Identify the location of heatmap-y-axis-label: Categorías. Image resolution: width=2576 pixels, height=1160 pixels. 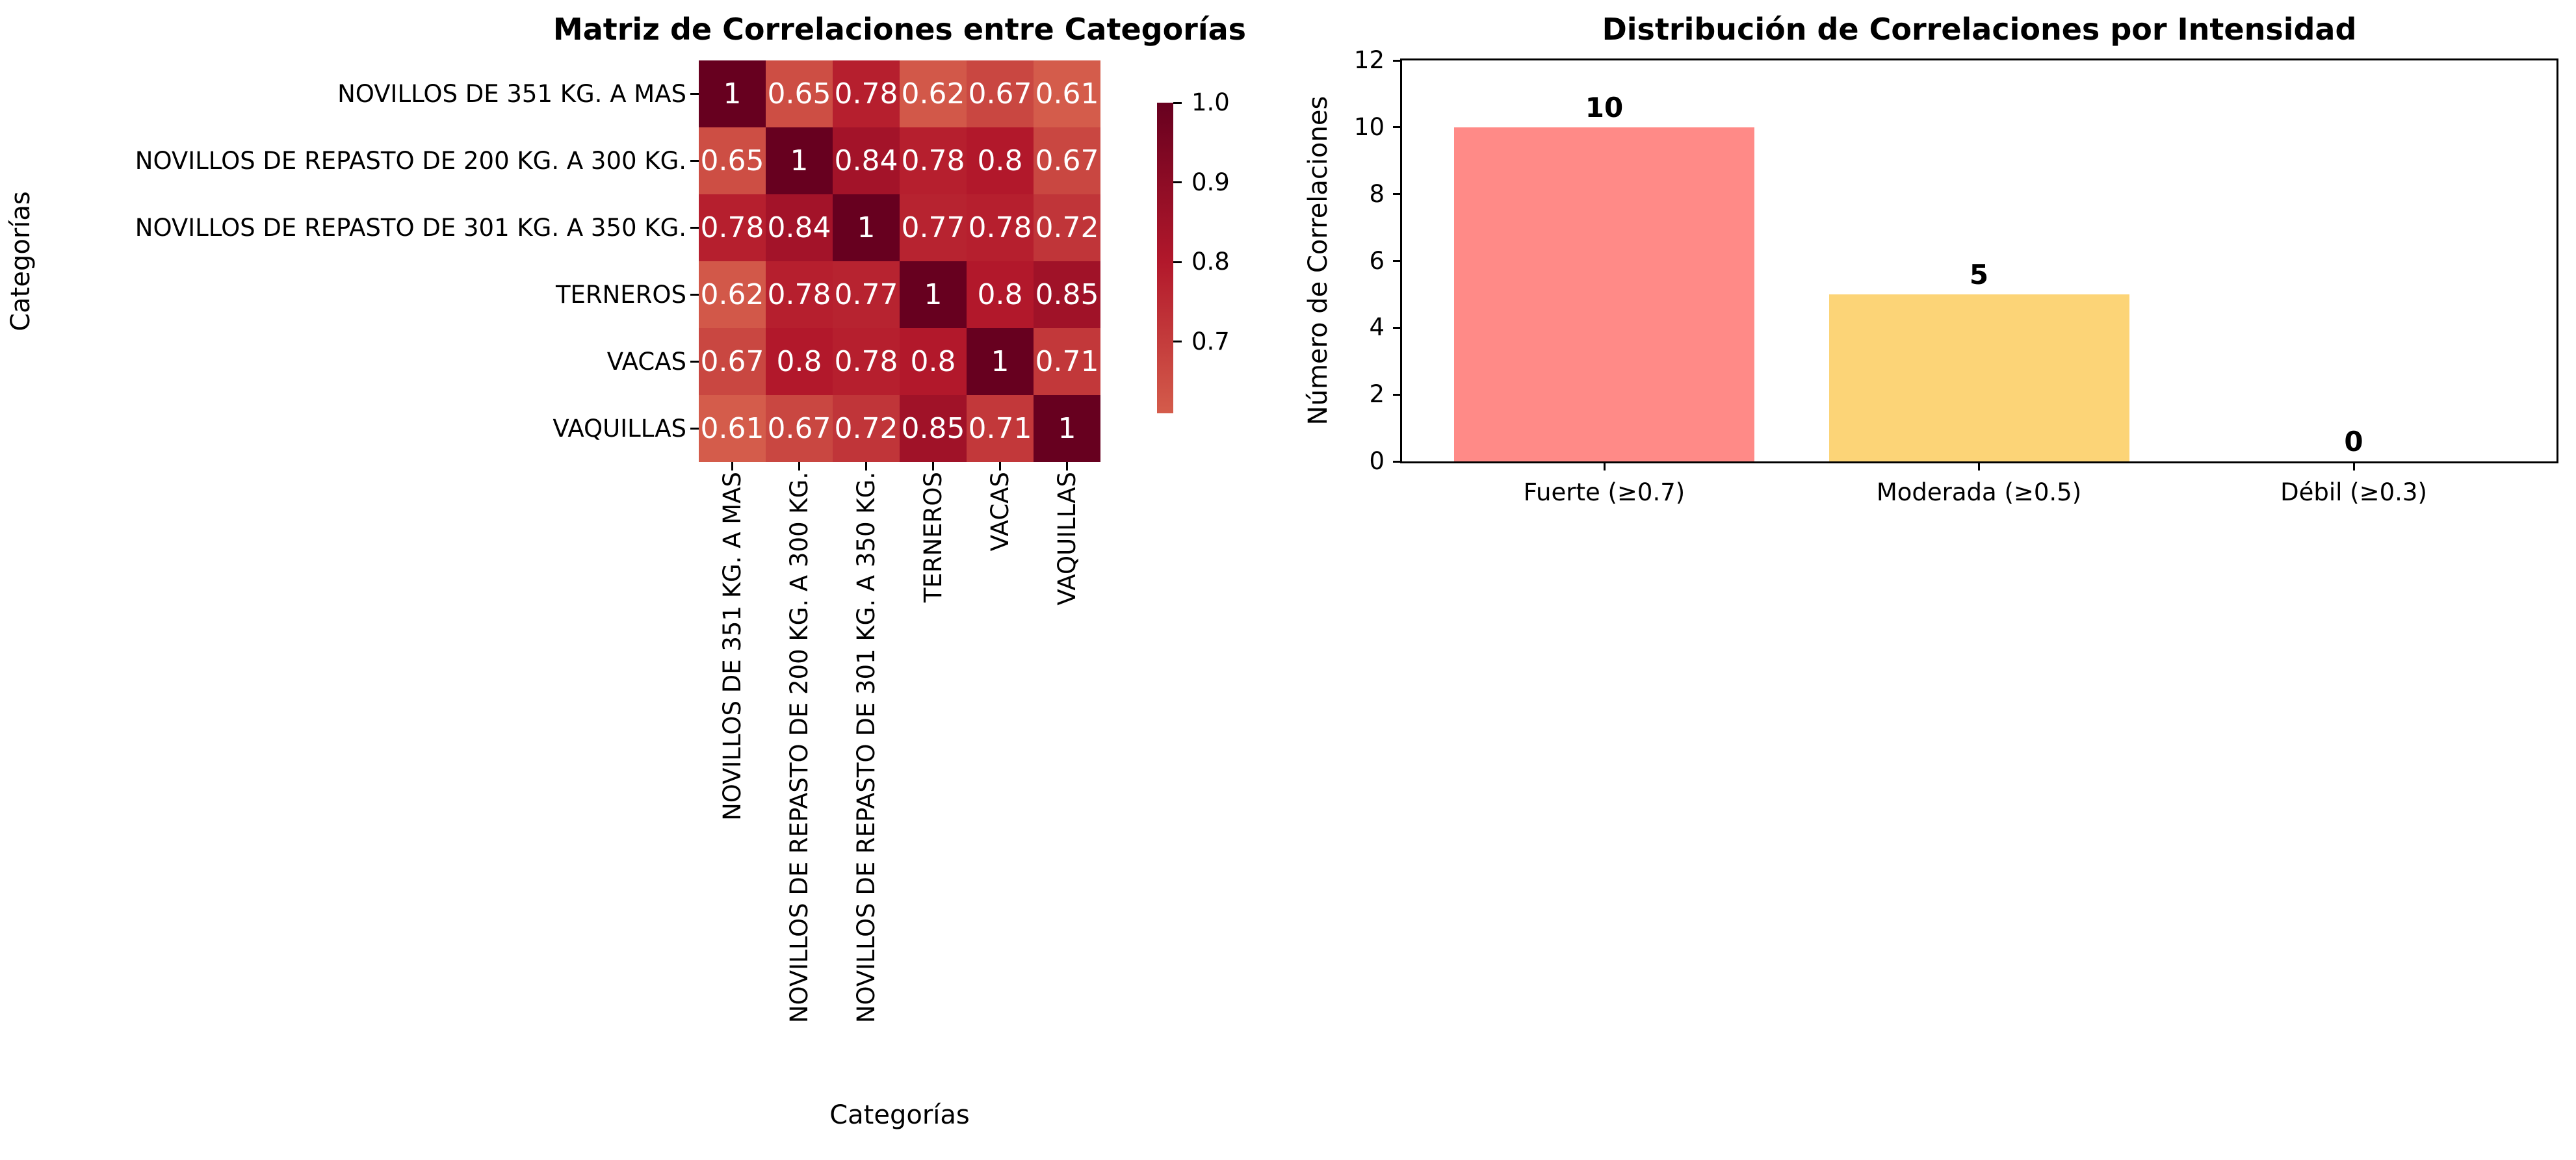
(21, 261).